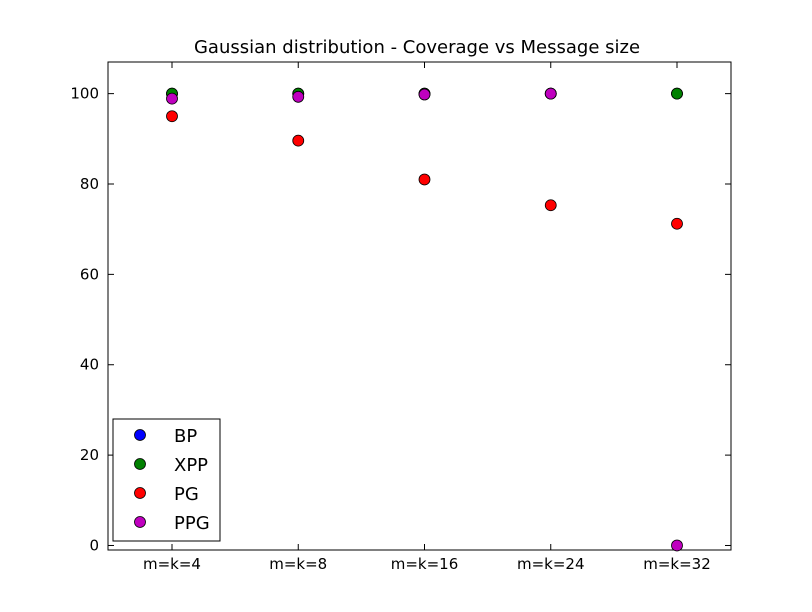  What do you see at coordinates (89, 184) in the screenshot?
I see `y-tick-label: 80` at bounding box center [89, 184].